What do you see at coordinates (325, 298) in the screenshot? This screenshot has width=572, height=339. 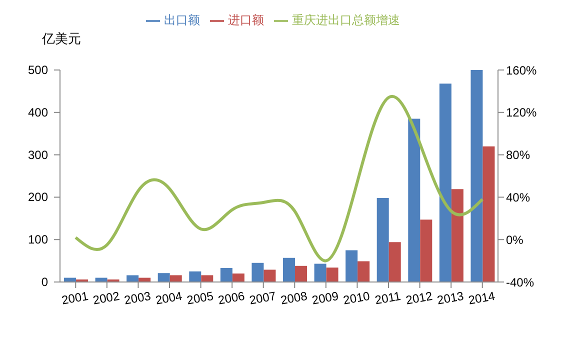 I see `x-tick-label: 2009` at bounding box center [325, 298].